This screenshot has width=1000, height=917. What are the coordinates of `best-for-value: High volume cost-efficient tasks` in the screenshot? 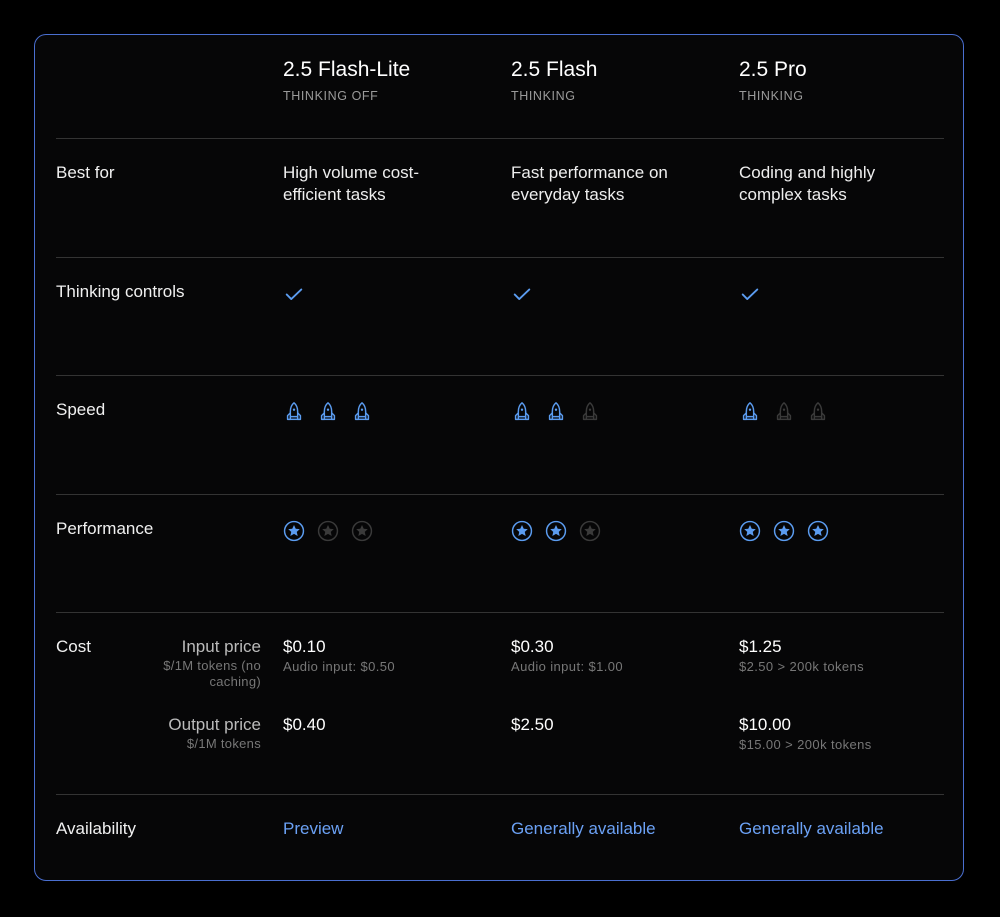 It's located at (351, 183).